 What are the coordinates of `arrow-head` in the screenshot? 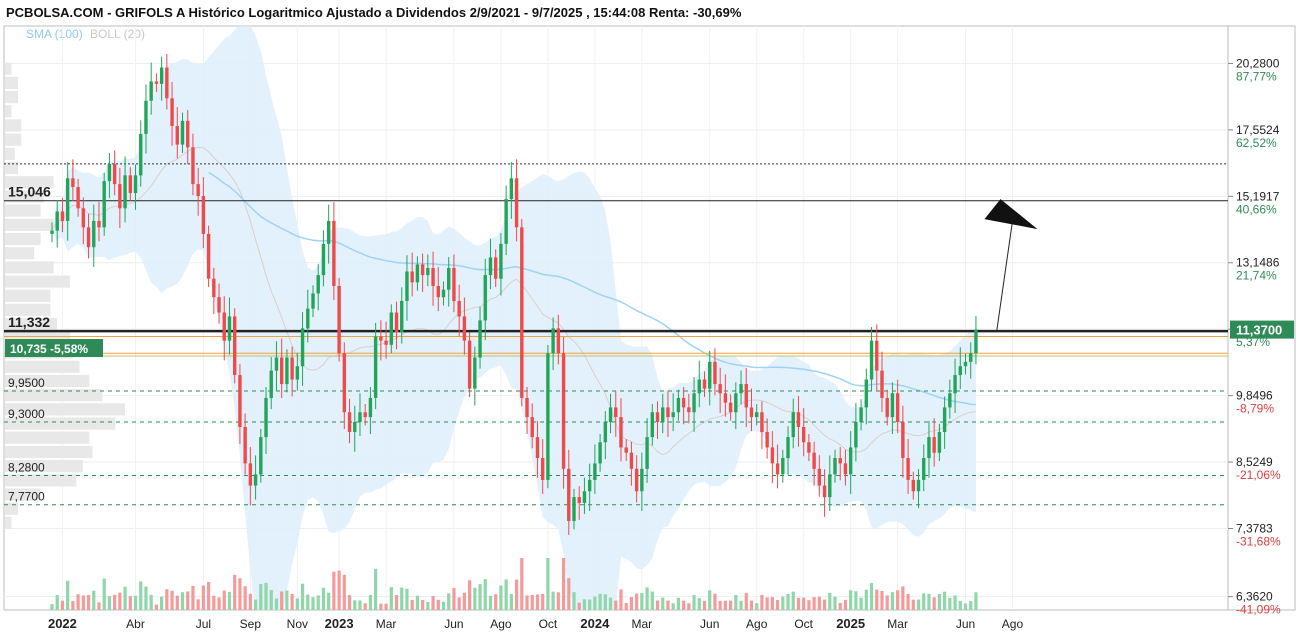 It's located at (1011, 214).